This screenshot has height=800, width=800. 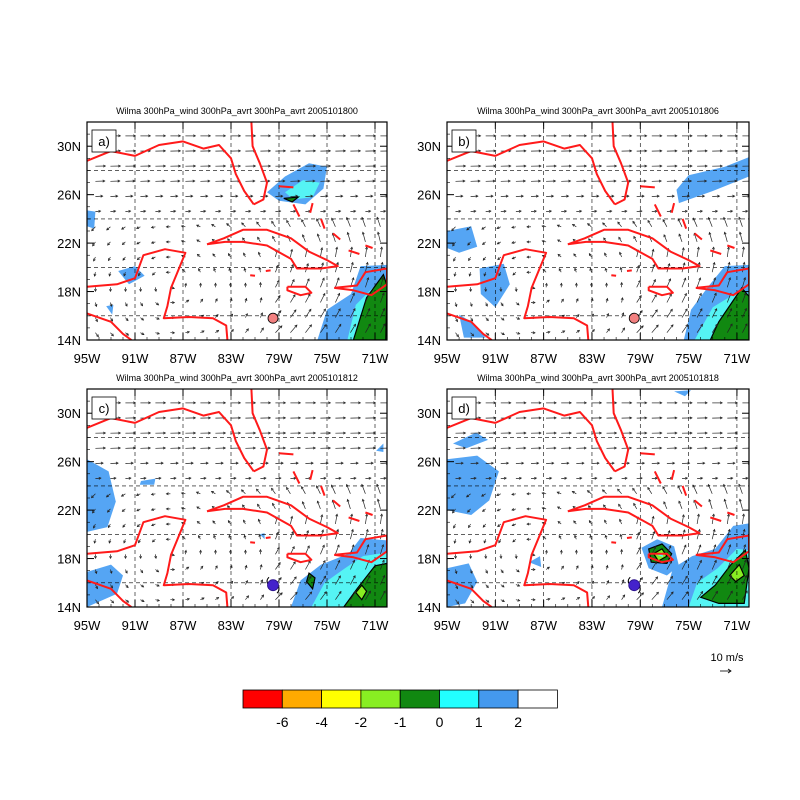 I want to click on lon-tick-label: 75W, so click(x=688, y=625).